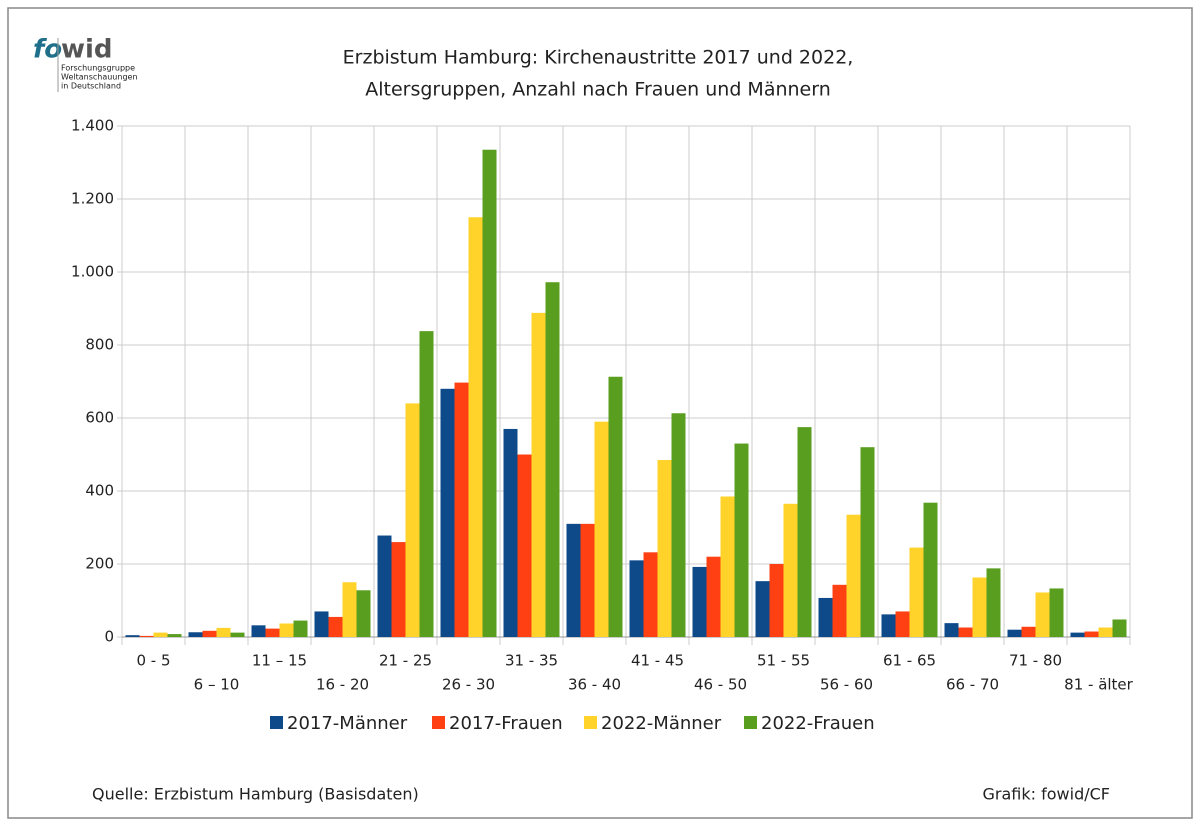  What do you see at coordinates (347, 723) in the screenshot?
I see `legend-label: 2017-Männer` at bounding box center [347, 723].